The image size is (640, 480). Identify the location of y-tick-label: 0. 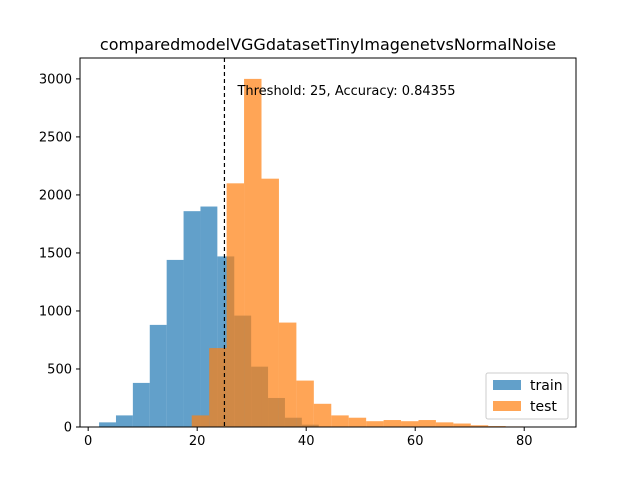
(68, 428).